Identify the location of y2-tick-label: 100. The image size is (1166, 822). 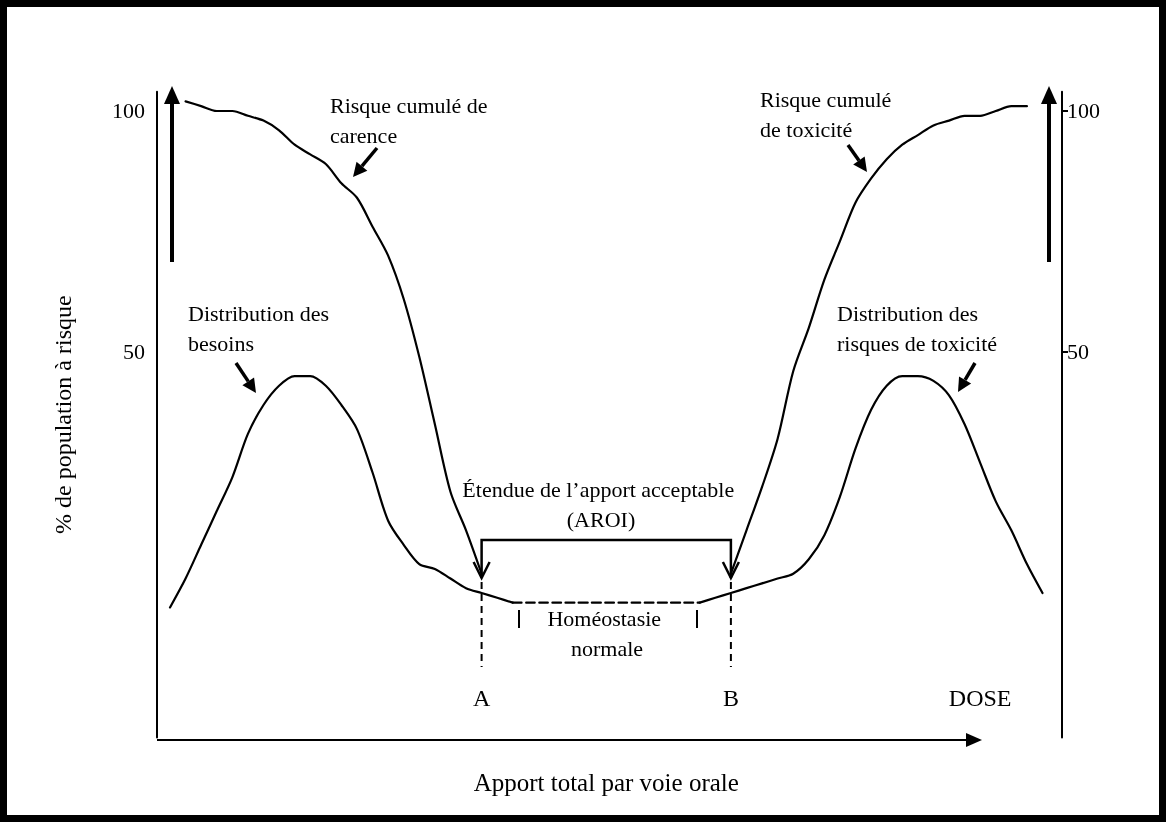
(1083, 111).